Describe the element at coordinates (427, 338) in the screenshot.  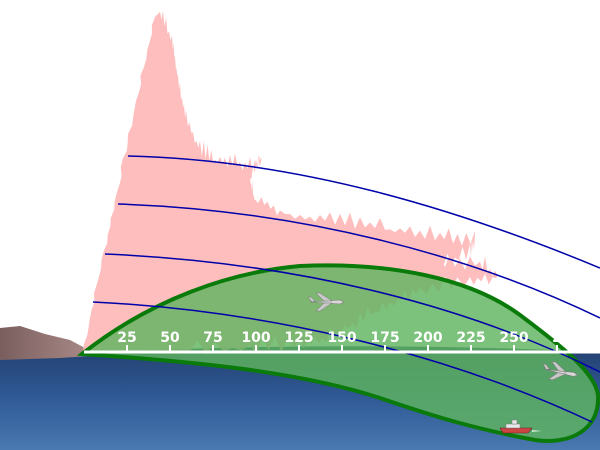
I see `scale-tick-label: 200` at that location.